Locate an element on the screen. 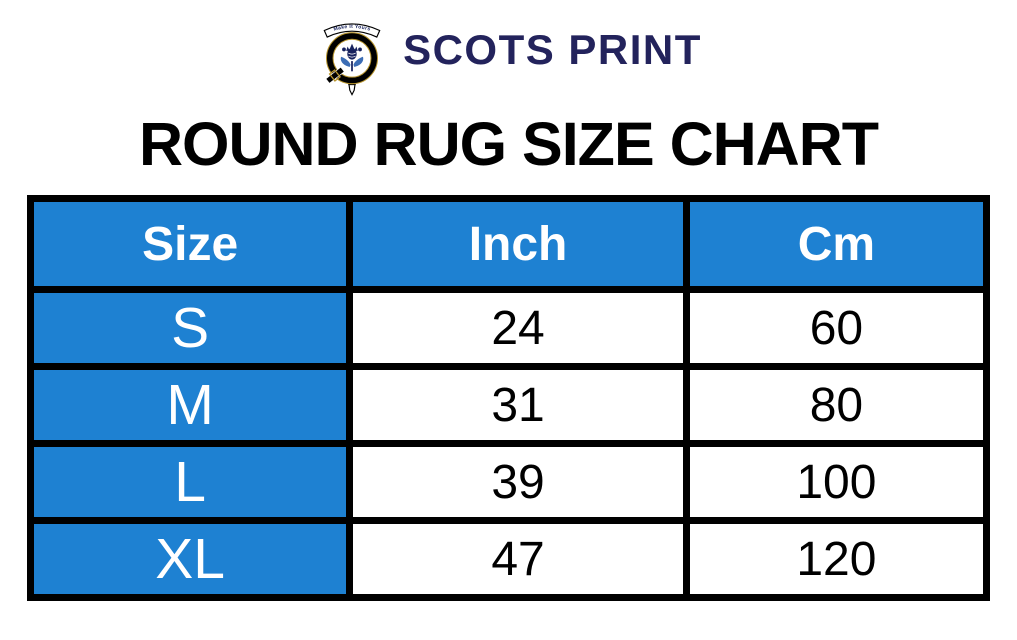 This screenshot has height=640, width=1017. cm-value-l: 100 is located at coordinates (836, 482).